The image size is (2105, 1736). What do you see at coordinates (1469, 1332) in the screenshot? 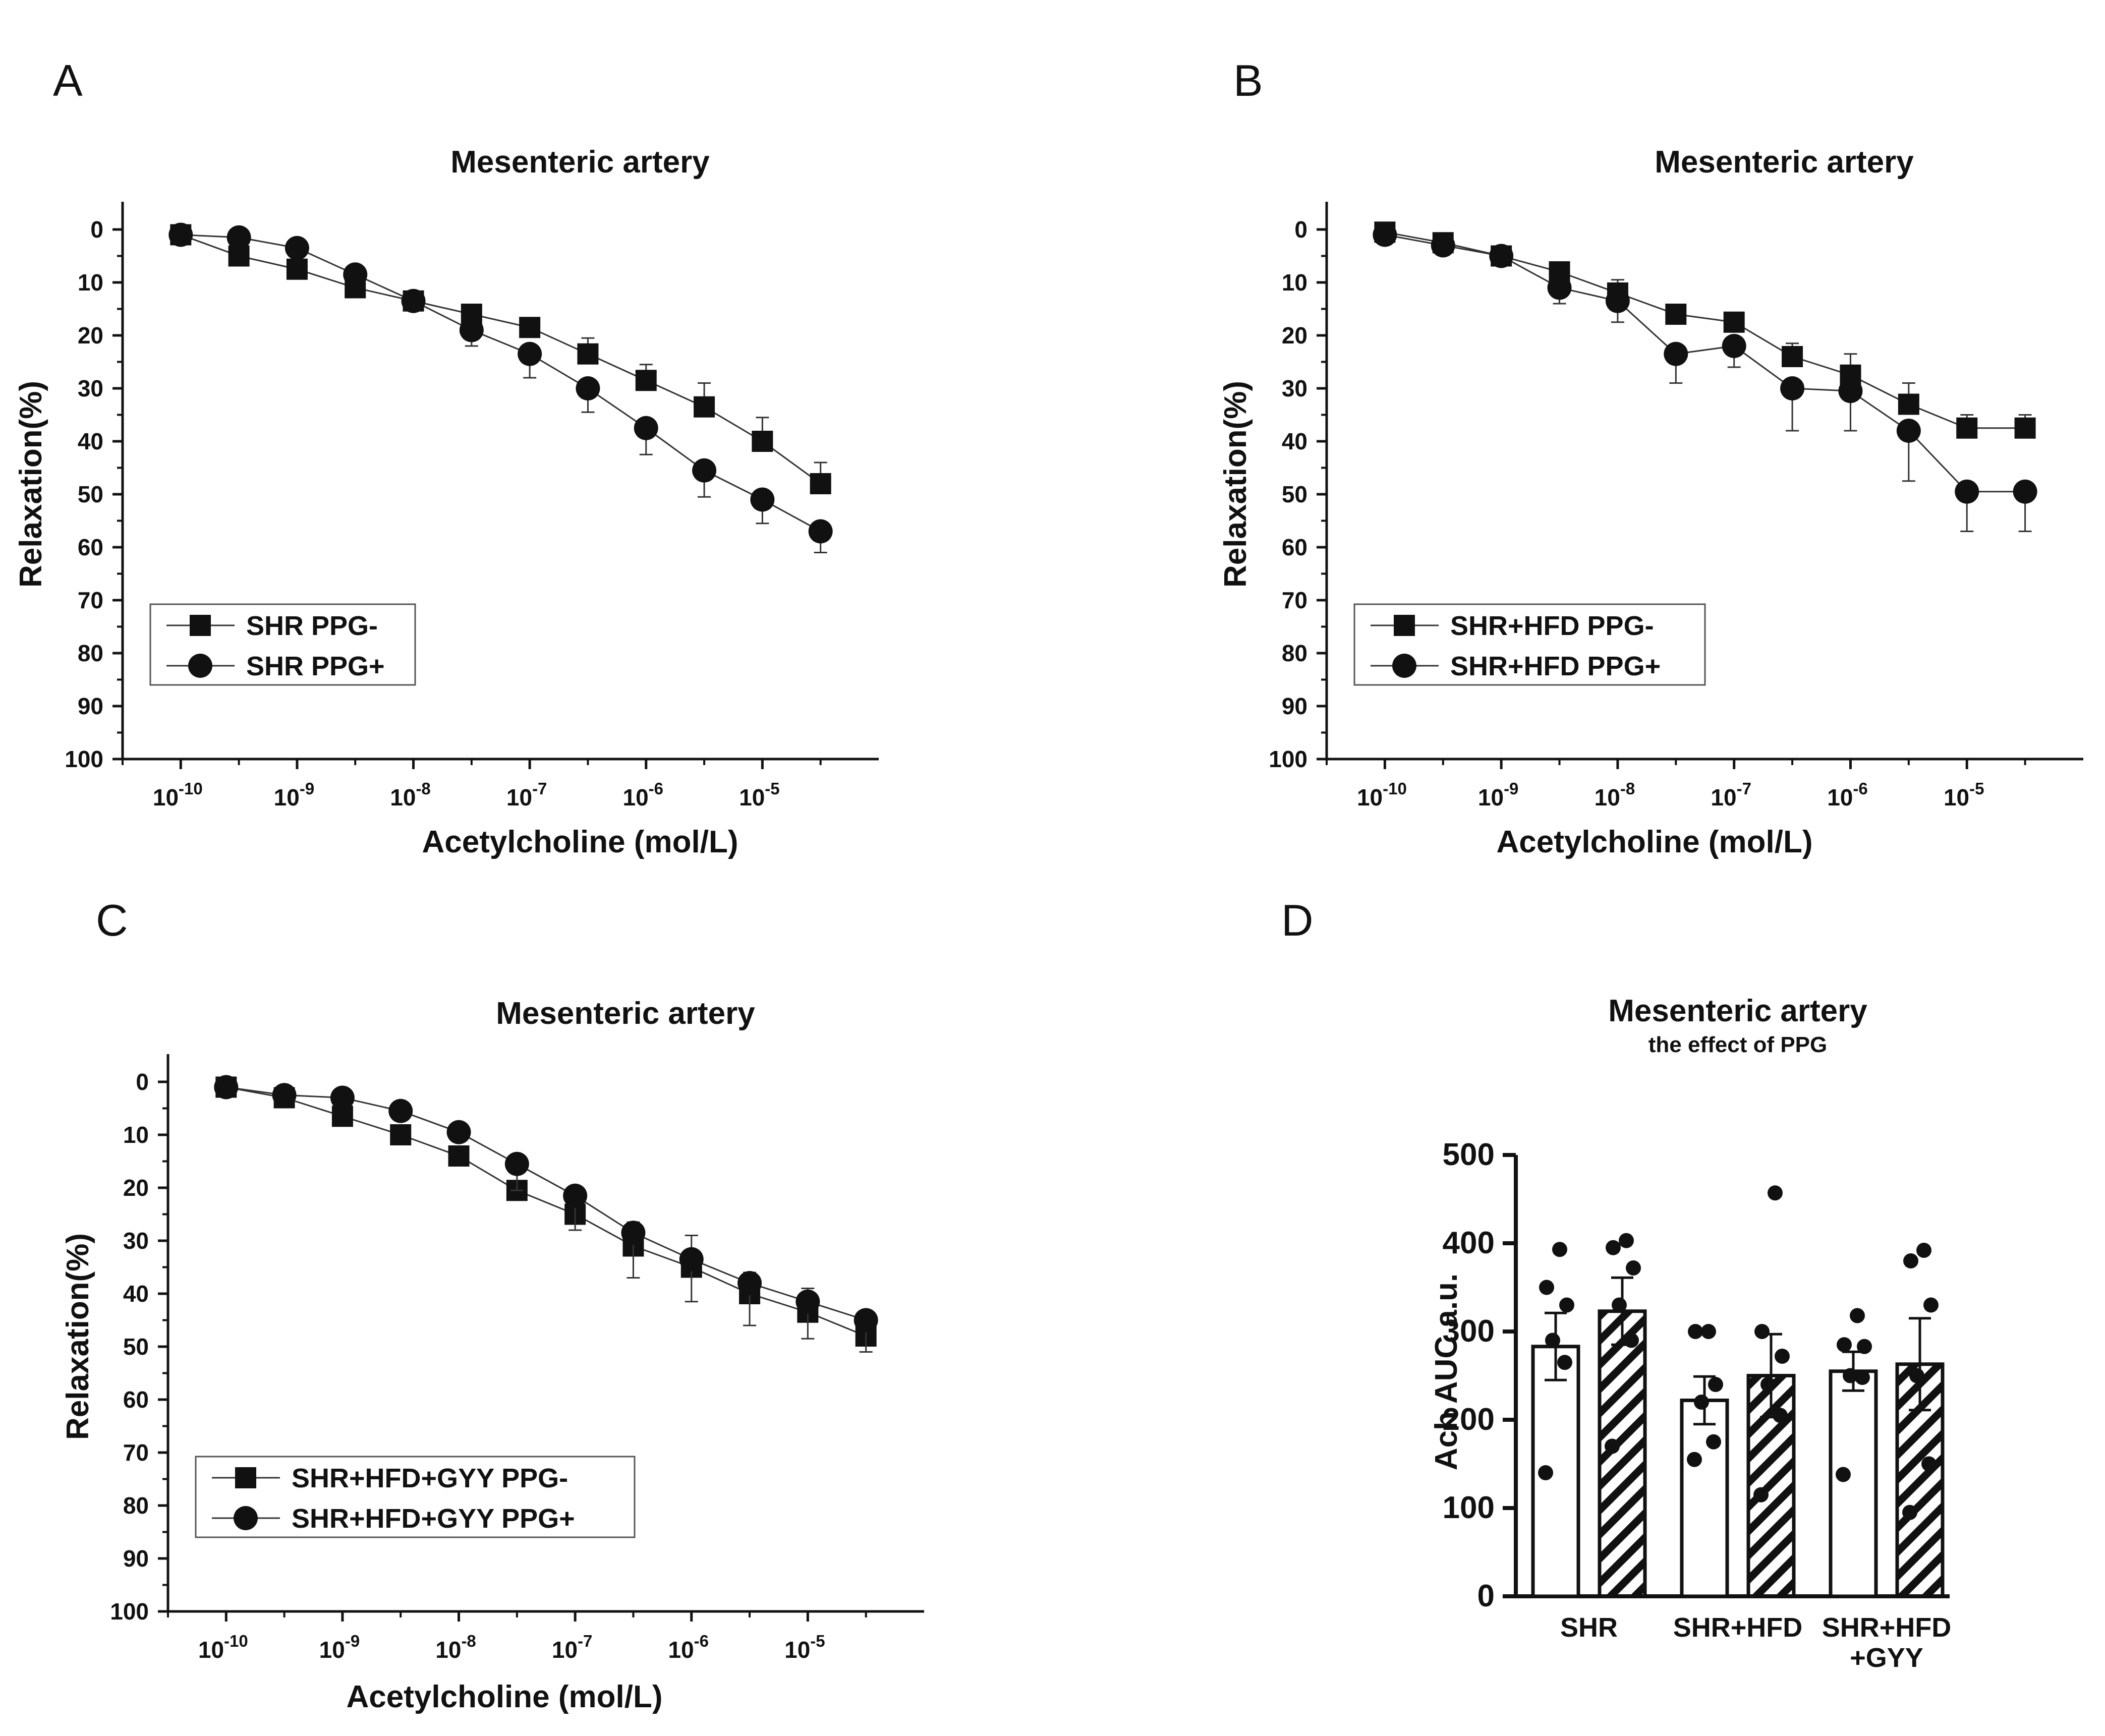
I see `chart-d-y-tick-label: 300` at bounding box center [1469, 1332].